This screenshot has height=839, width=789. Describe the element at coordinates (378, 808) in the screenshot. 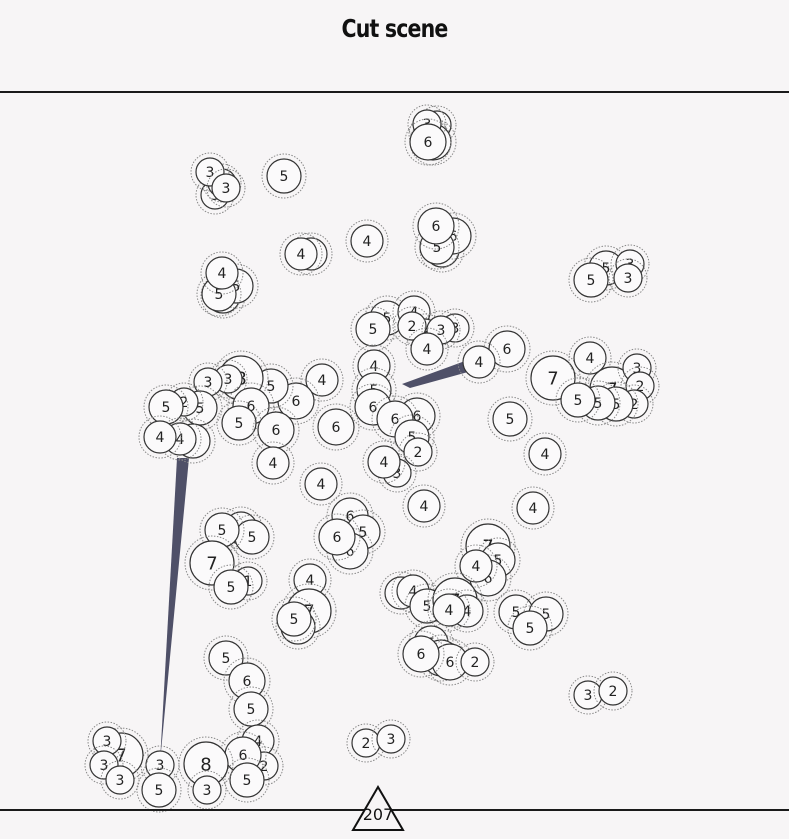

I see `counter-triangle` at that location.